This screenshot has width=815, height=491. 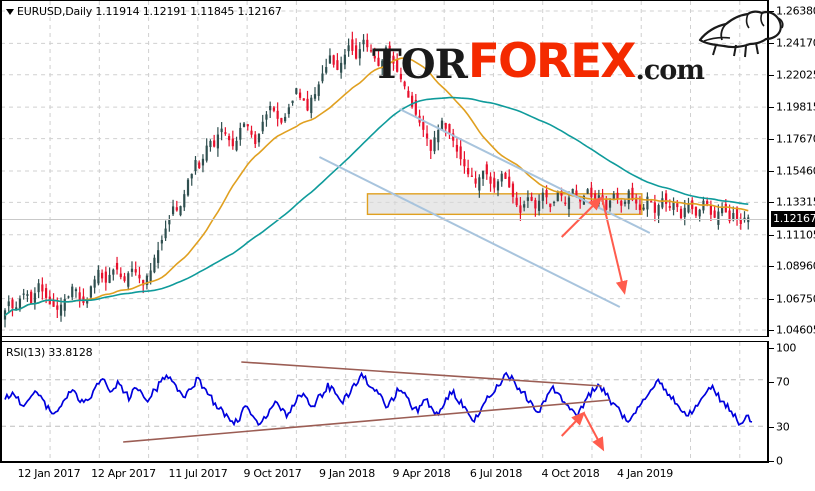 I want to click on rsi-axis-label: 70, so click(x=783, y=382).